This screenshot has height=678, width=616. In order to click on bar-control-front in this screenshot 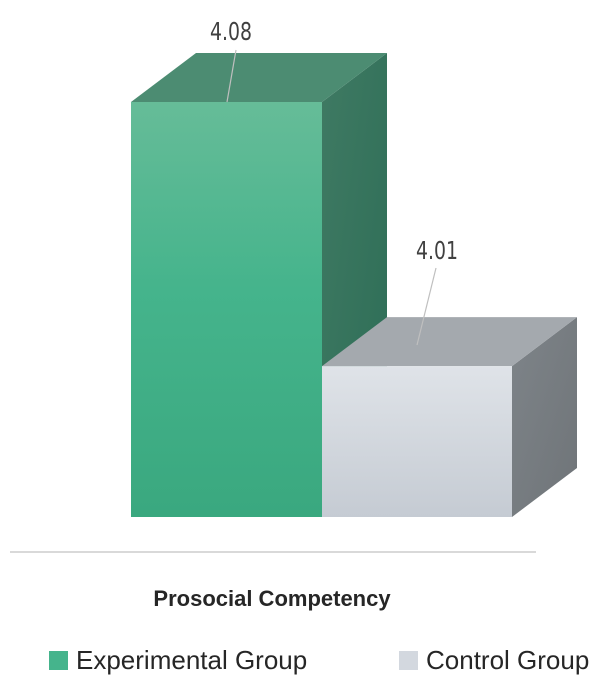, I will do `click(417, 441)`.